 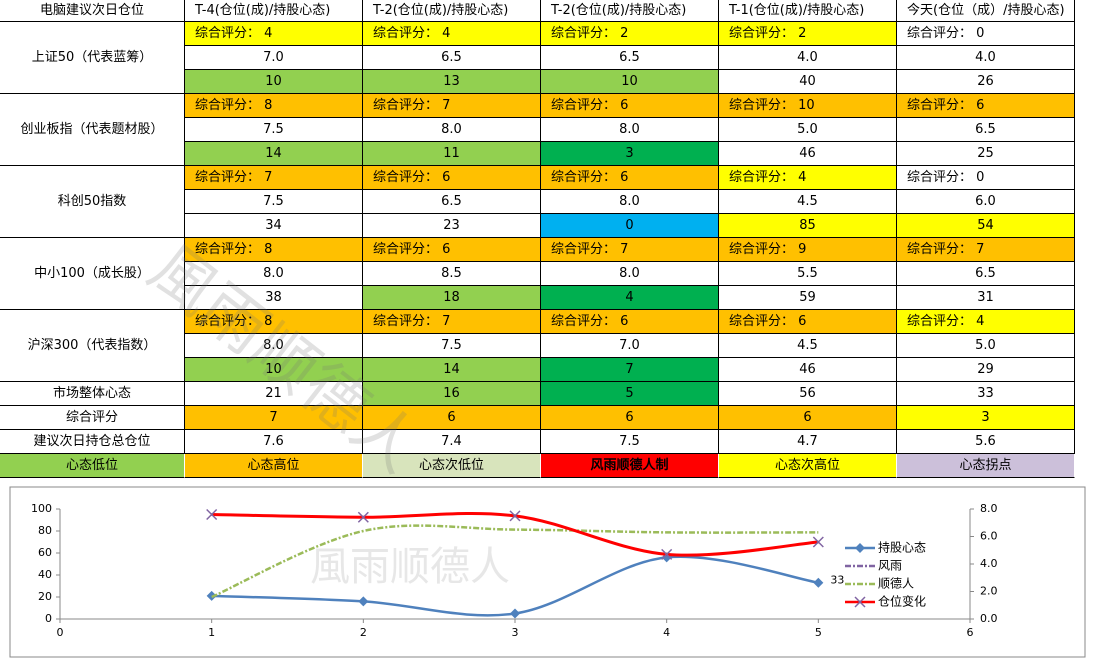 What do you see at coordinates (986, 202) in the screenshot?
I see `position-cell: 6.0` at bounding box center [986, 202].